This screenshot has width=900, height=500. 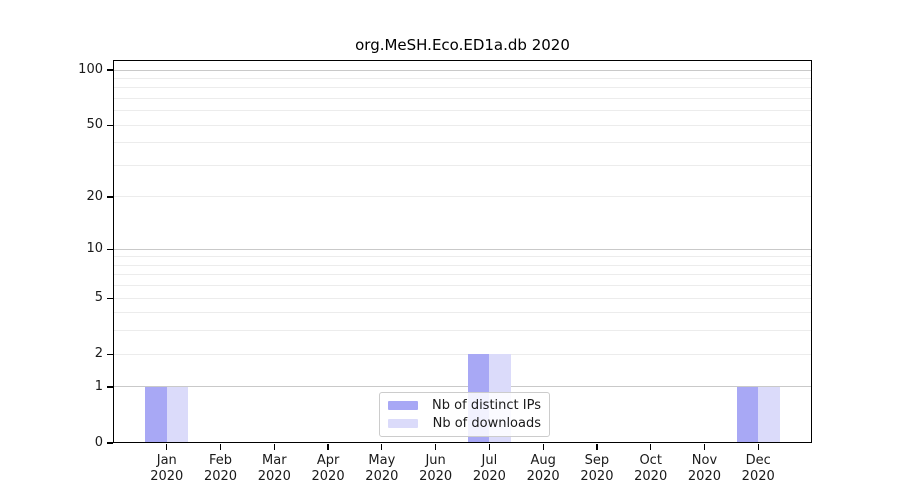 What do you see at coordinates (274, 468) in the screenshot?
I see `x-tick-label: Mar 2020` at bounding box center [274, 468].